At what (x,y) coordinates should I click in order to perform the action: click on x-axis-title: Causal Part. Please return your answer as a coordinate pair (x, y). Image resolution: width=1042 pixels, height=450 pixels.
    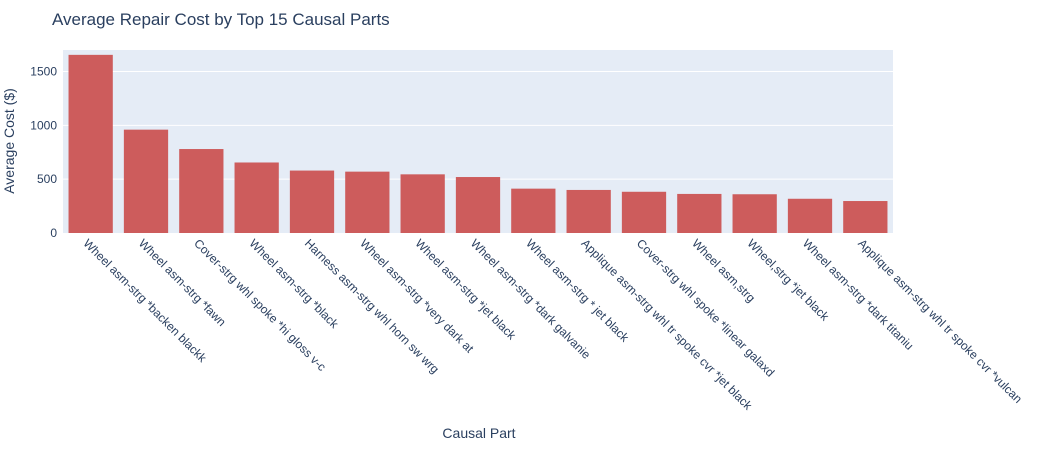
    Looking at the image, I should click on (478, 433).